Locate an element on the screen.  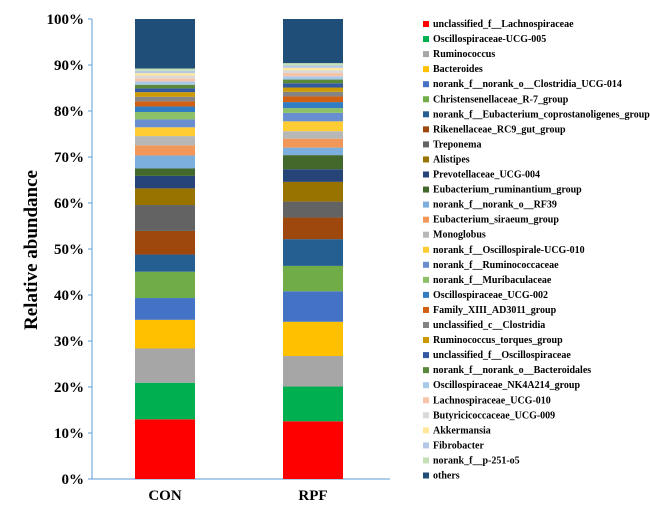
legend-label: norank_f__norank_o__Clostridia_UCG-014 is located at coordinates (527, 84).